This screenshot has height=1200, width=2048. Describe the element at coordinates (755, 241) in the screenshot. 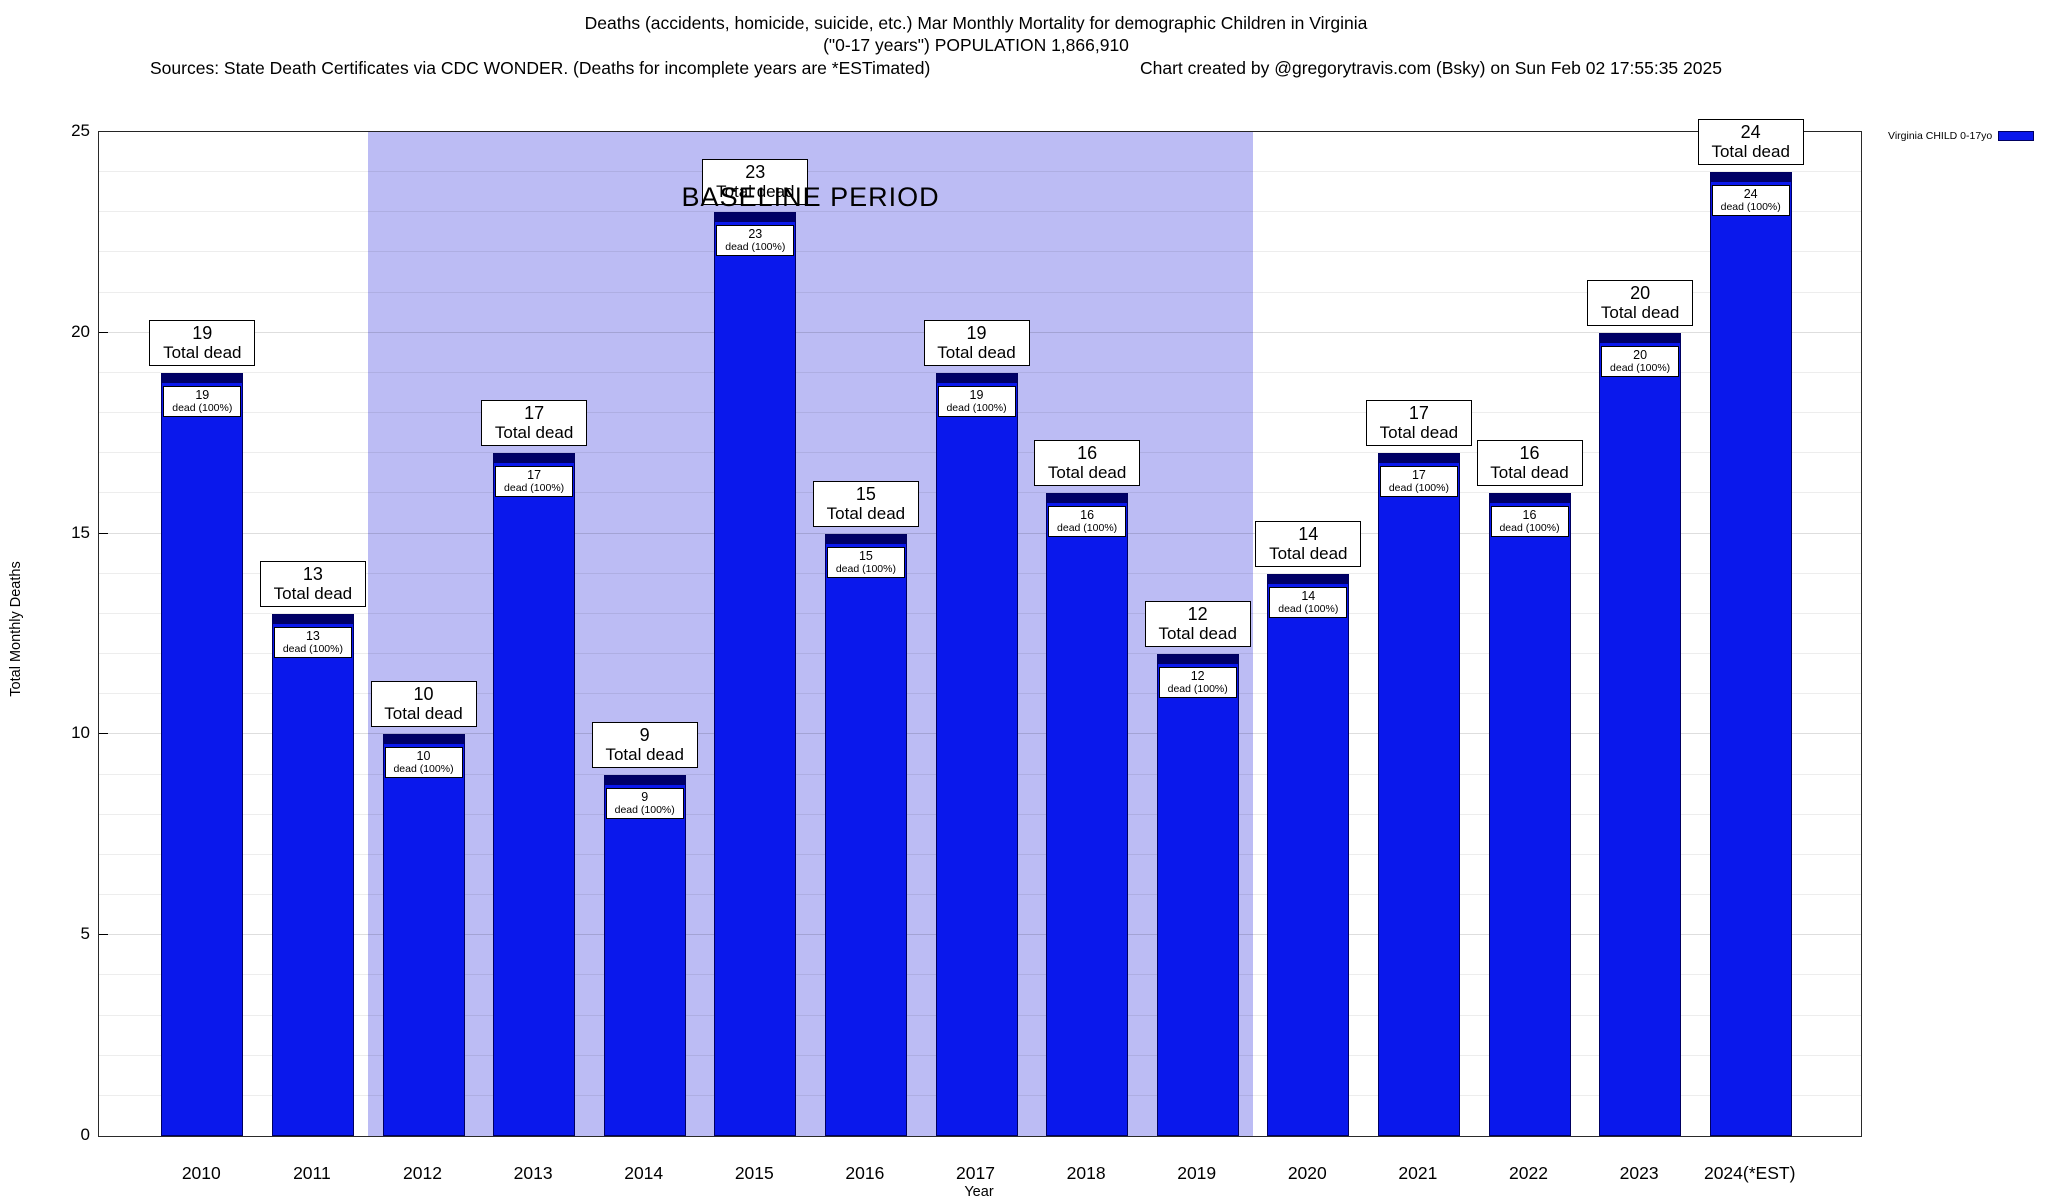

I see `bar-inner-label: 23 dead (100%)` at that location.